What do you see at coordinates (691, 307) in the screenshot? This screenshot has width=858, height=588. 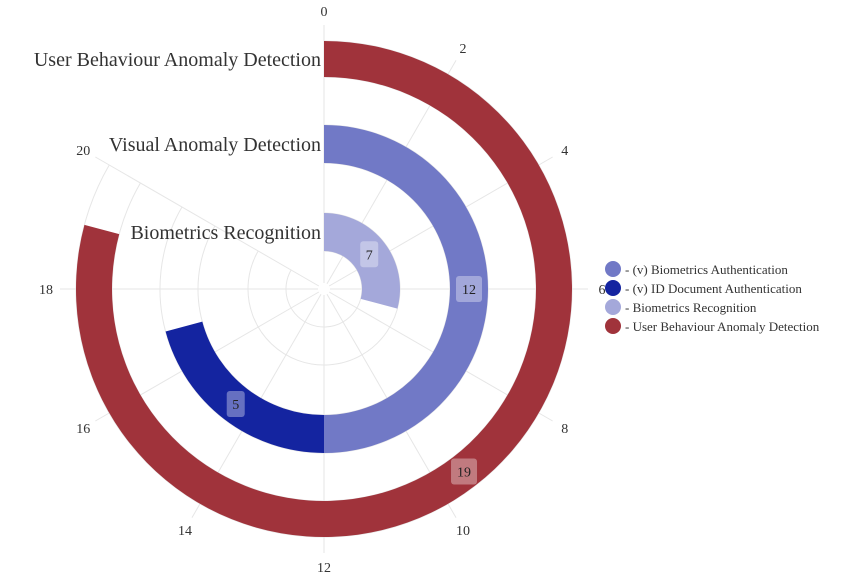 I see `legend-label: - Biometrics Recognition` at bounding box center [691, 307].